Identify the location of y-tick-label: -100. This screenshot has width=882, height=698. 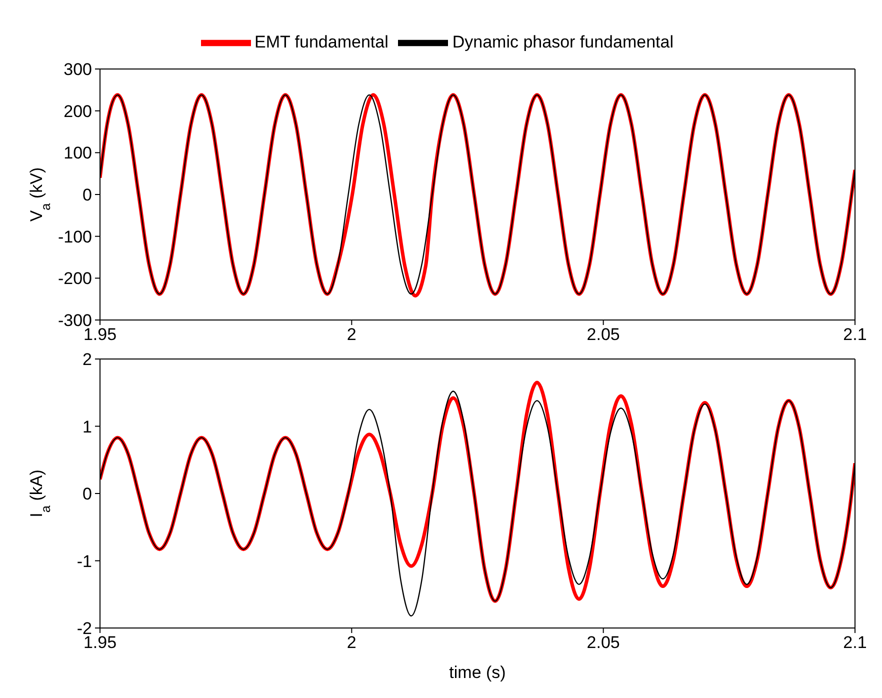
(75, 236).